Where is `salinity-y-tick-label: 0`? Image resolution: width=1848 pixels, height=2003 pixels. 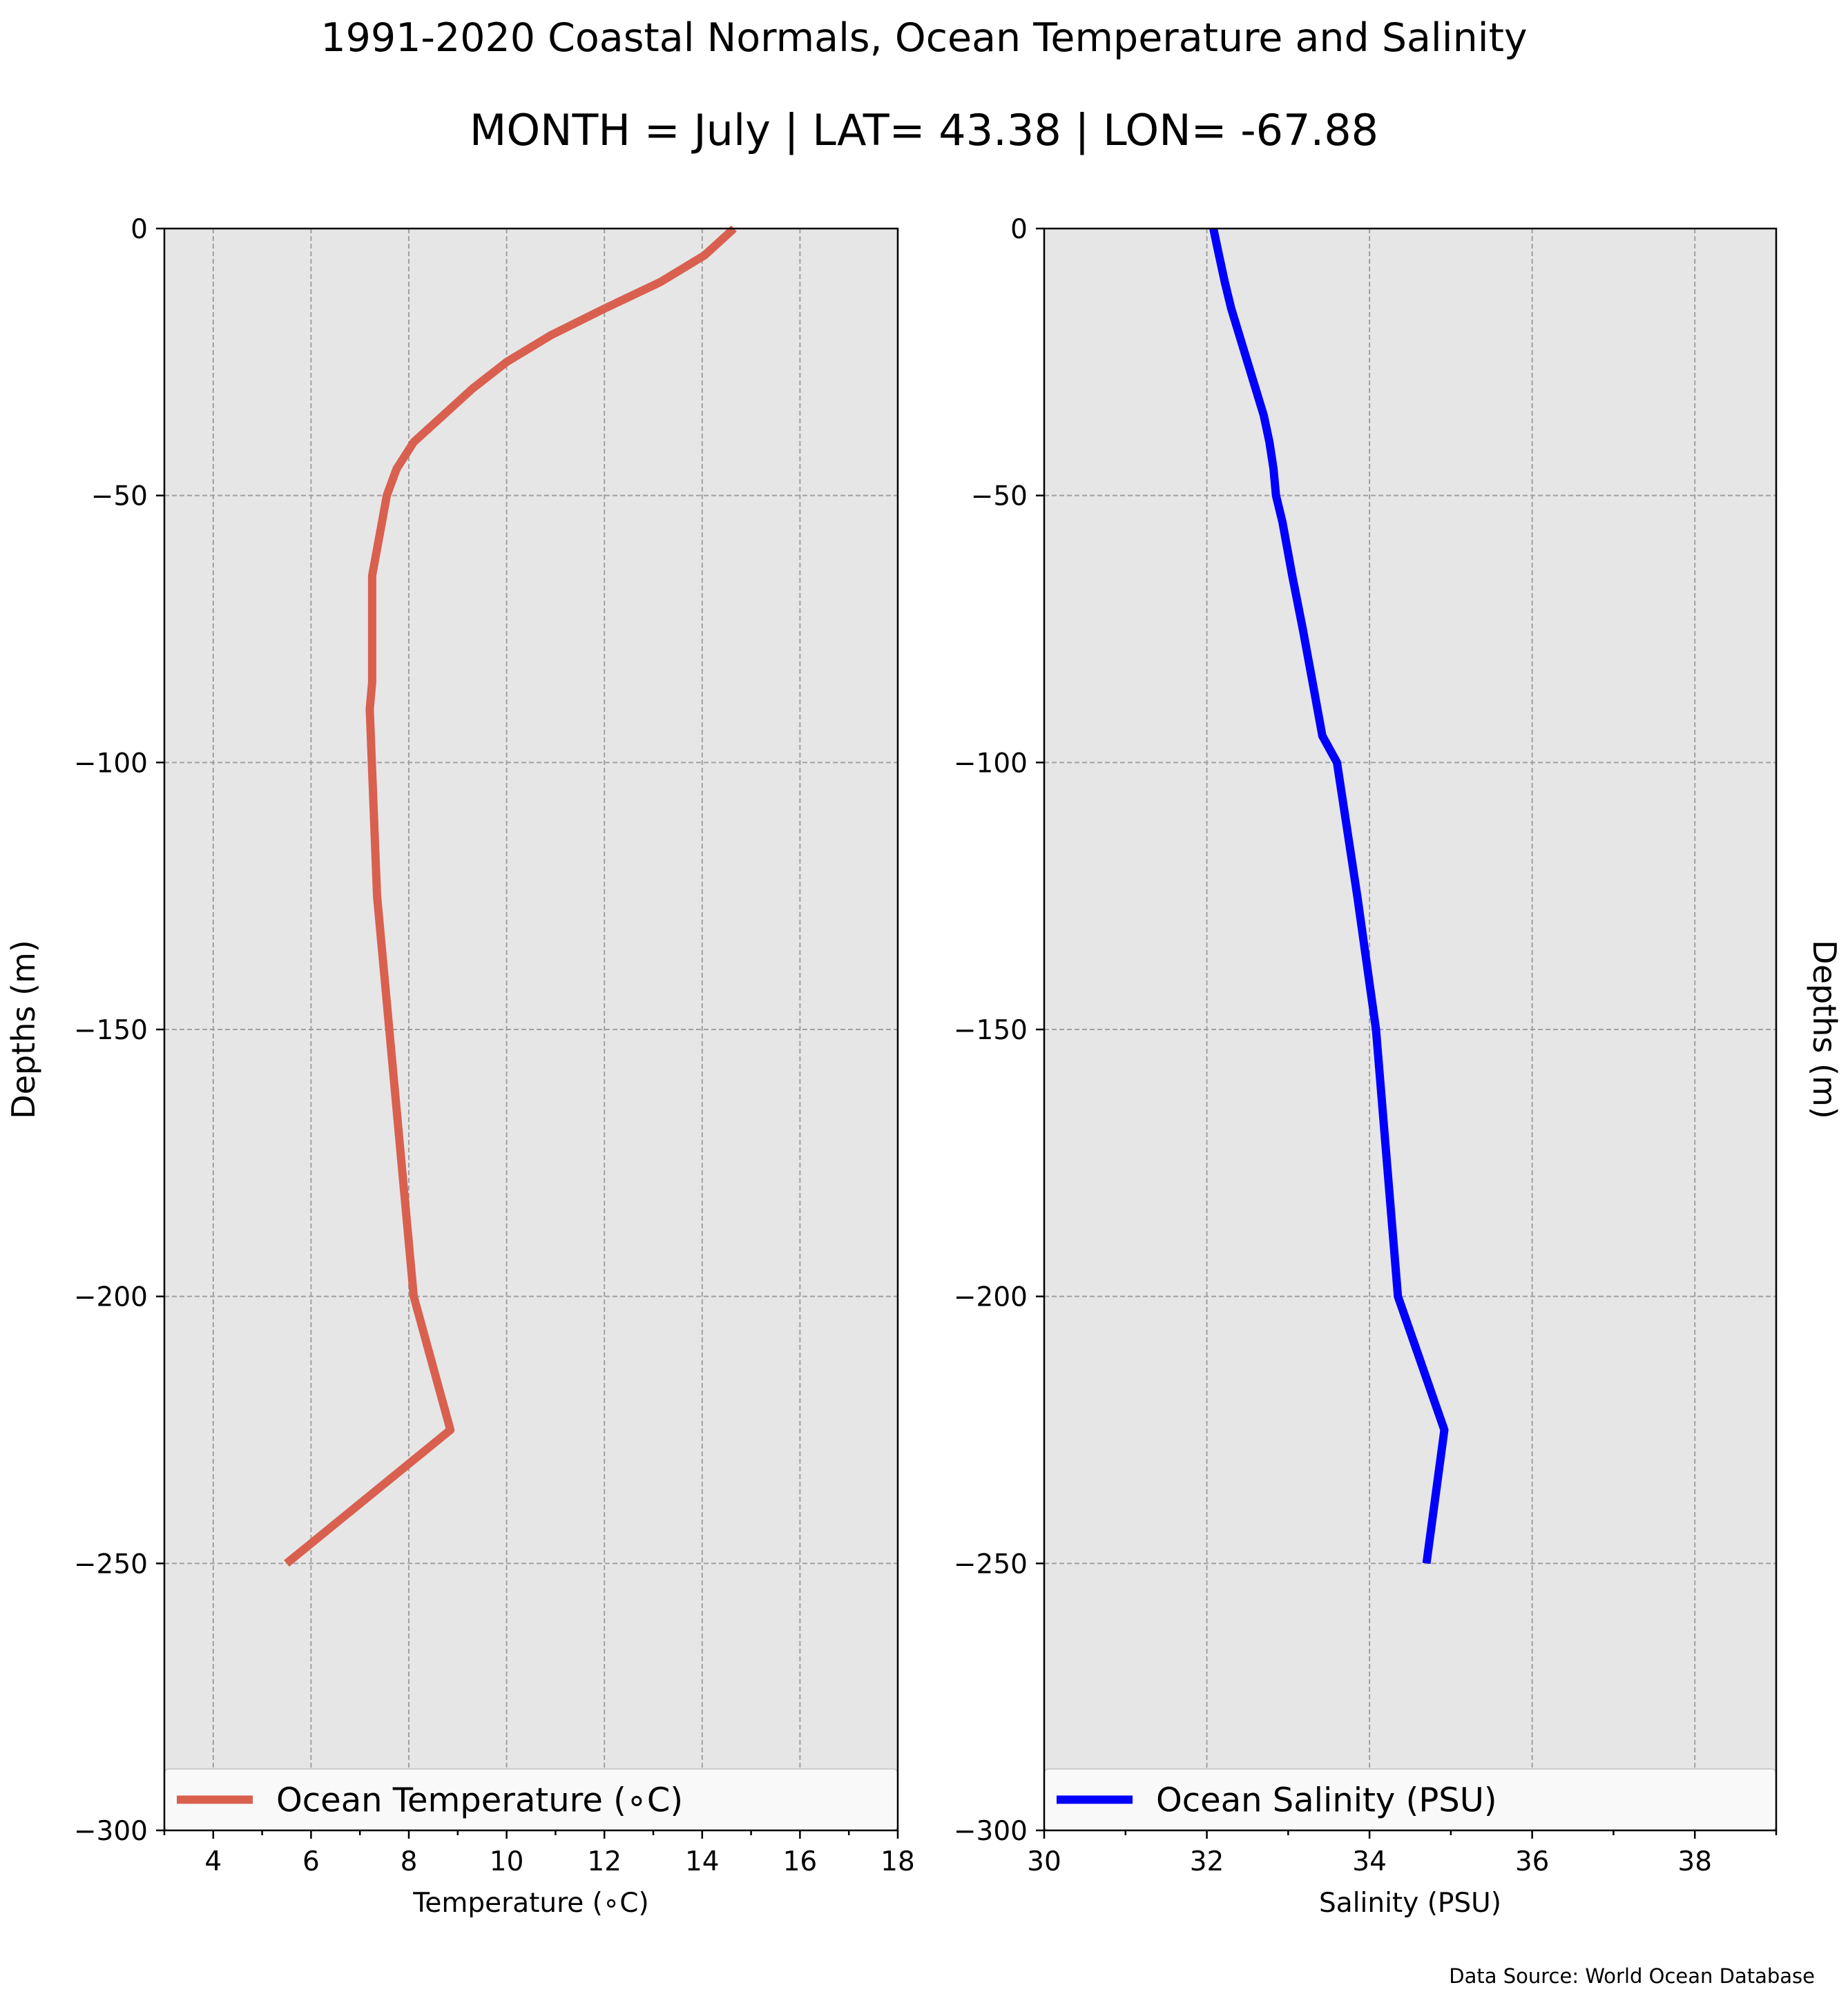
salinity-y-tick-label: 0 is located at coordinates (1019, 230).